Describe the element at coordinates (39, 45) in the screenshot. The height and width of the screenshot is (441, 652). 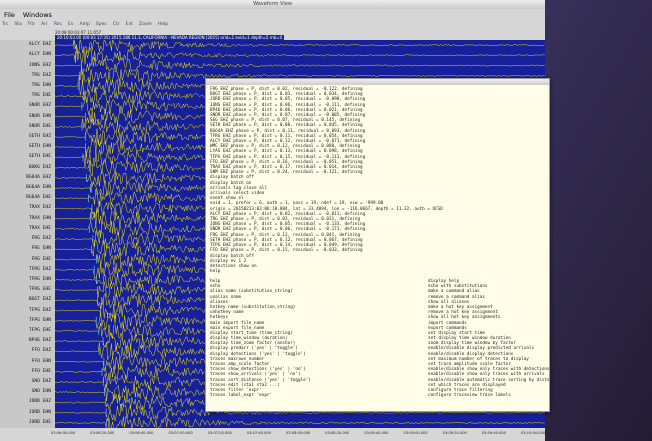
I see `station-label: ALCY EHZ` at that location.